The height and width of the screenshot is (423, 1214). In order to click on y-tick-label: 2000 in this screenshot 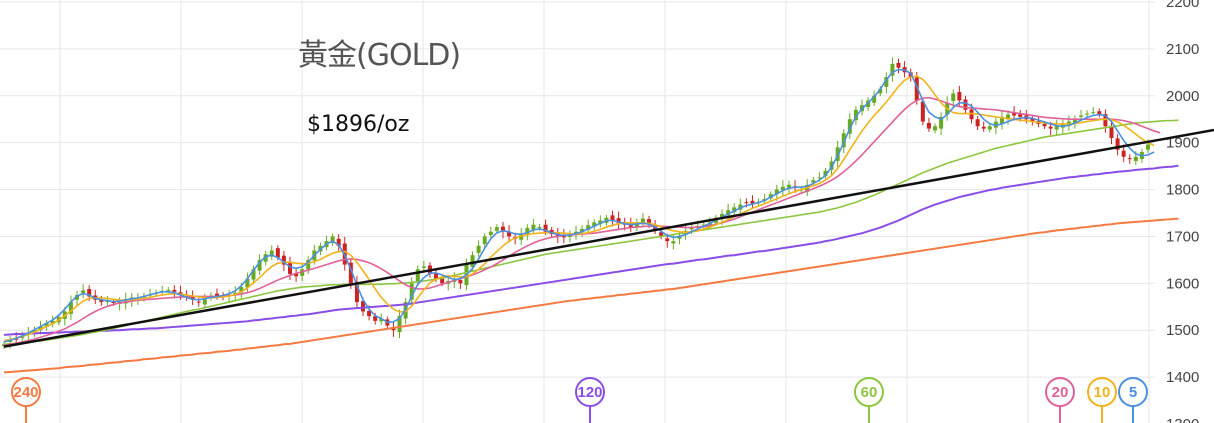, I will do `click(1182, 96)`.